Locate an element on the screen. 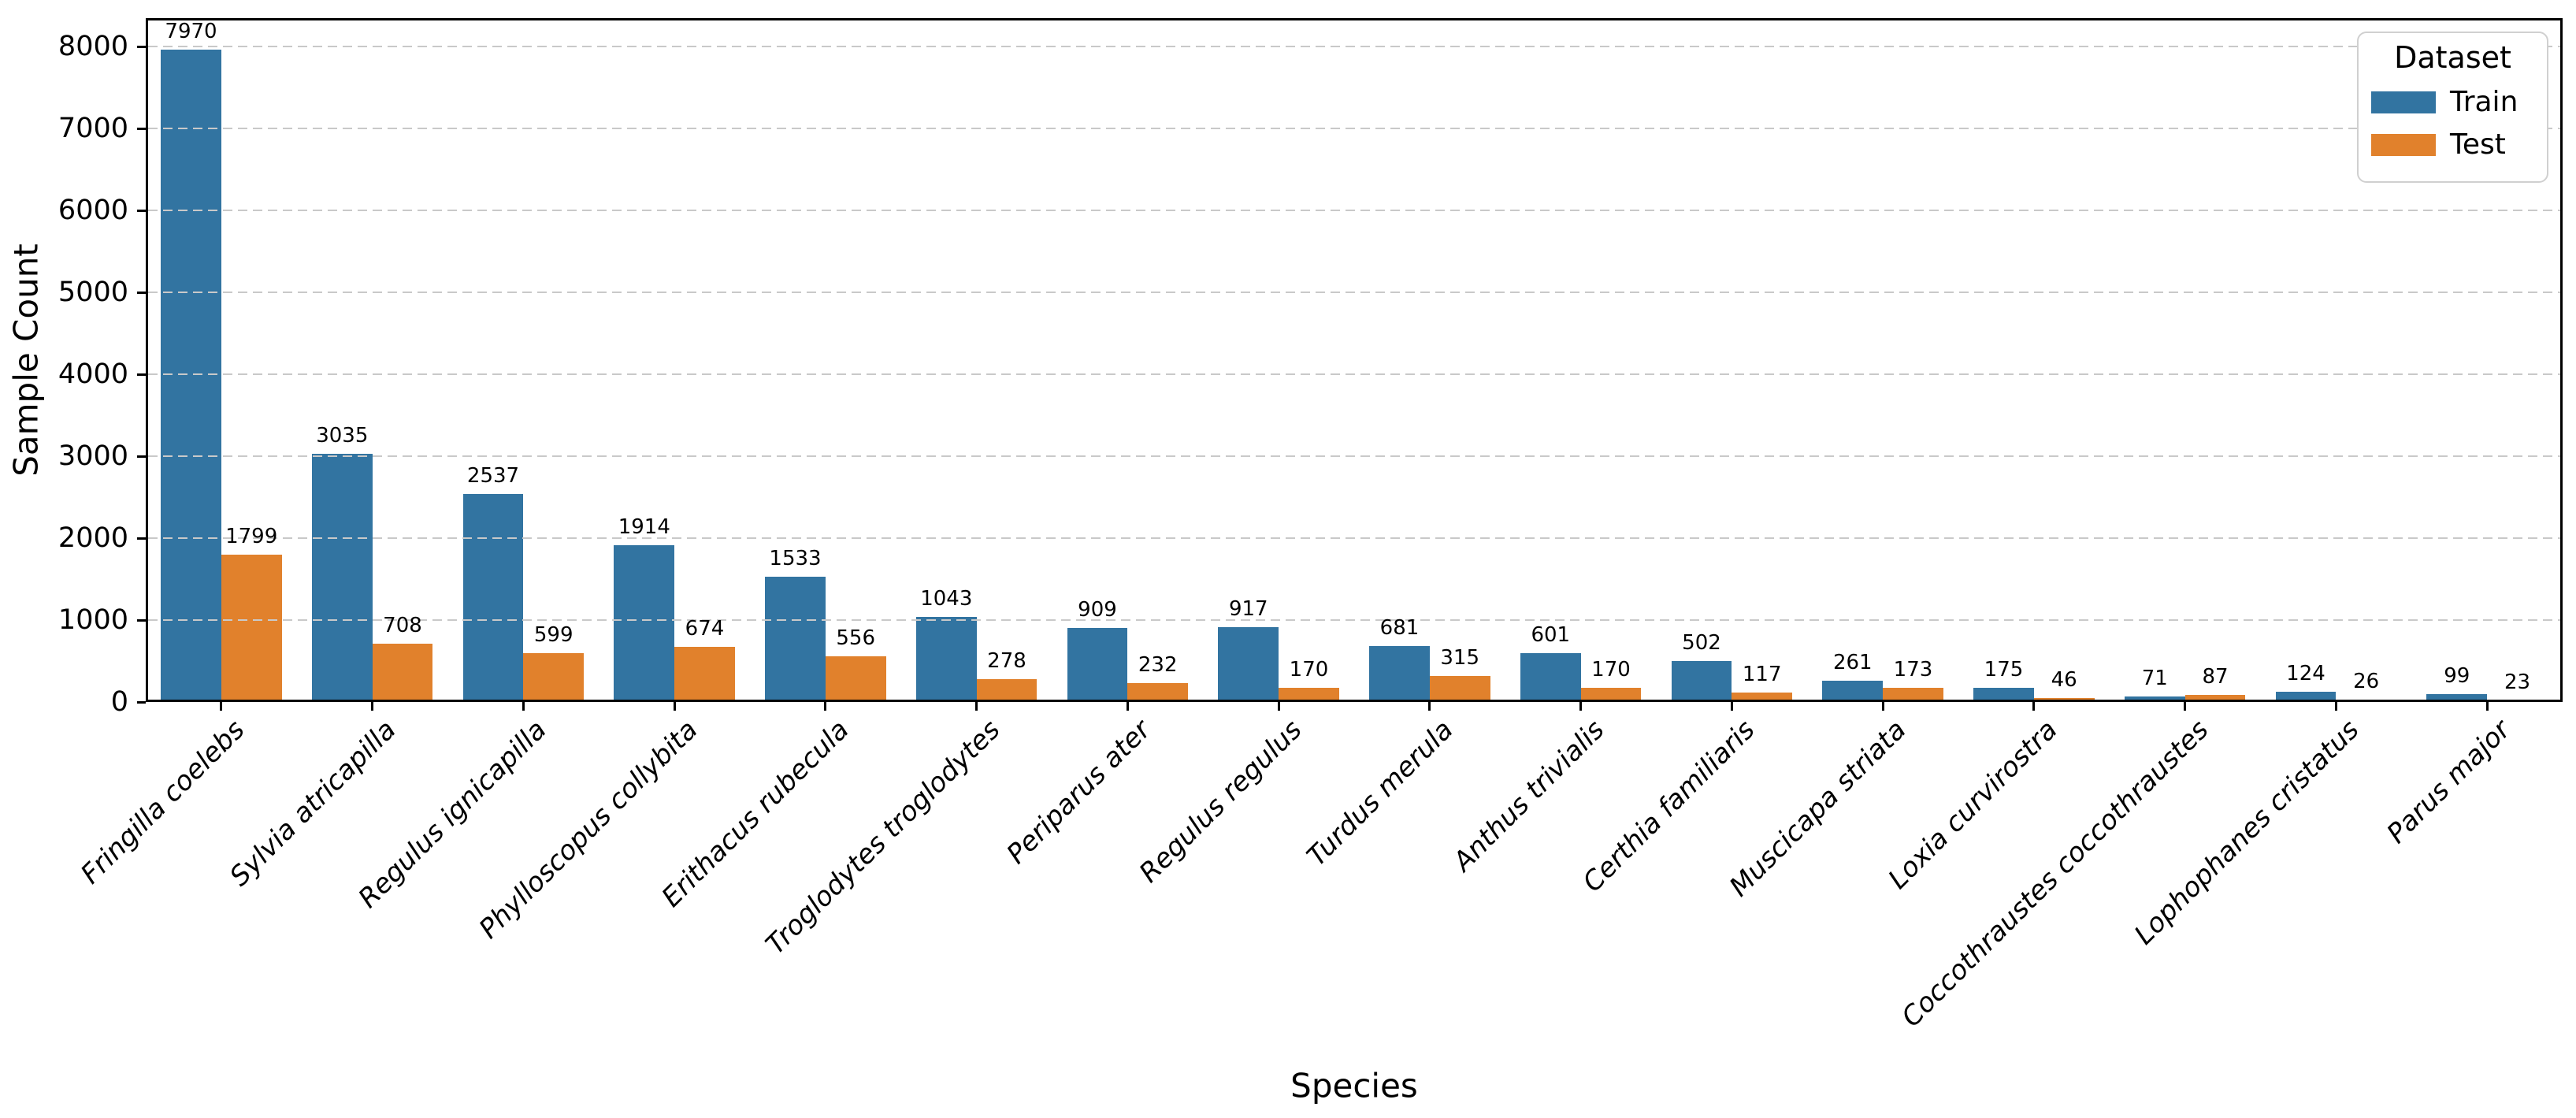  bar-value-label: 46 is located at coordinates (2064, 680).